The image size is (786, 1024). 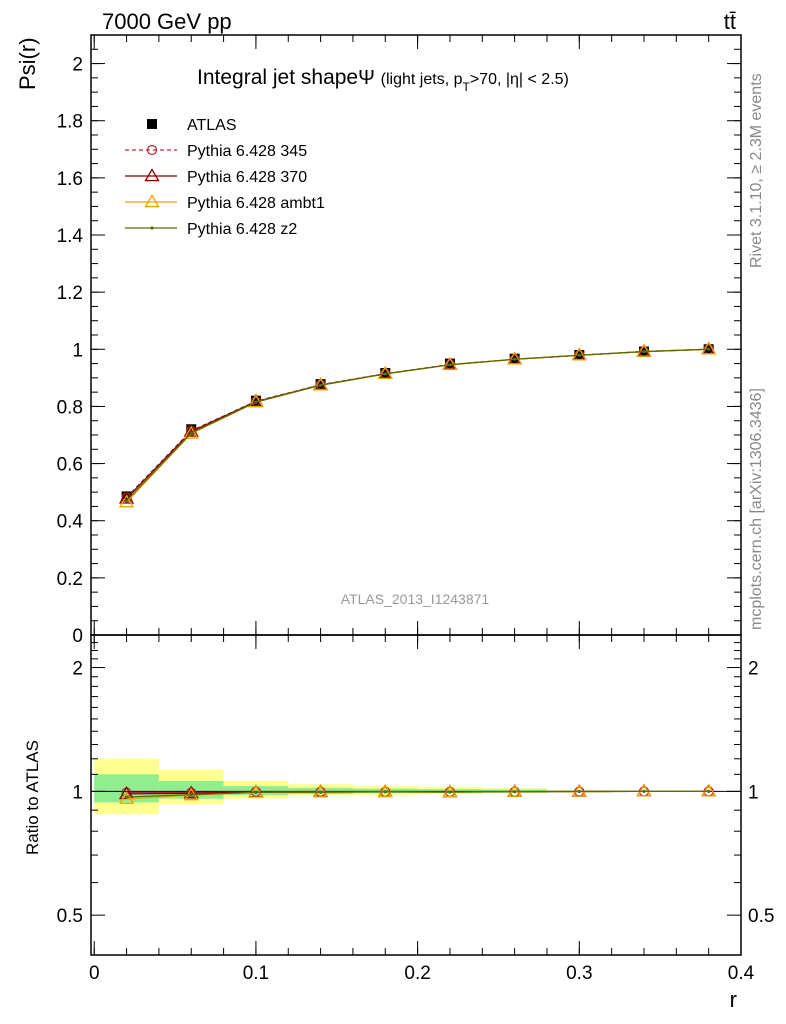 What do you see at coordinates (519, 79) in the screenshot?
I see `main-plot-subtitle-post: >70, |η| < 2.5)` at bounding box center [519, 79].